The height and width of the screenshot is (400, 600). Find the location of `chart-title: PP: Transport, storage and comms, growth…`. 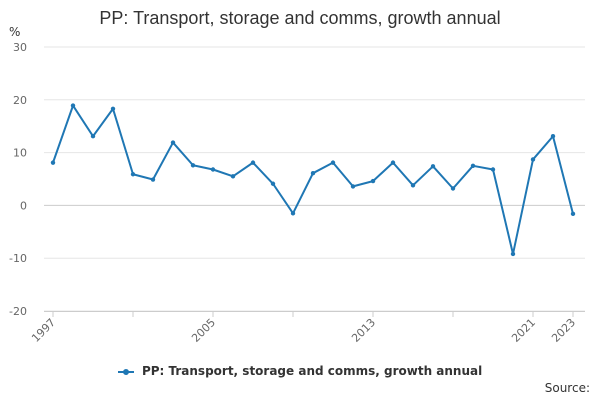

chart-title: PP: Transport, storage and comms, growth… is located at coordinates (300, 18).